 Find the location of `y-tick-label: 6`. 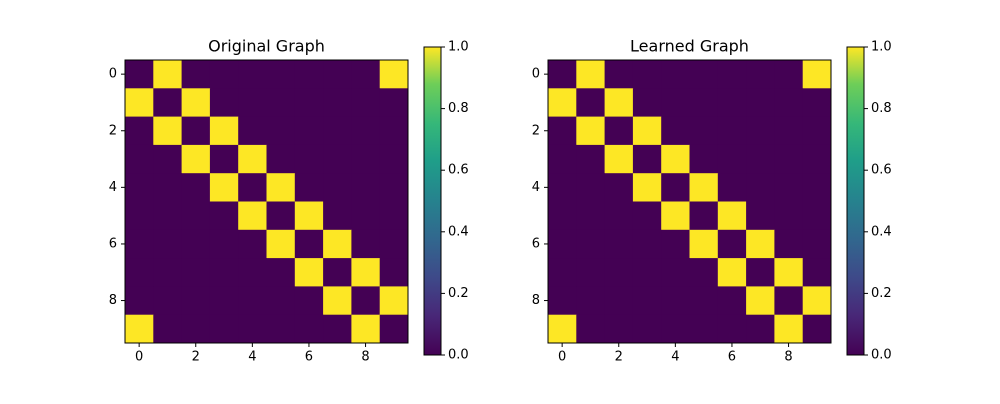

y-tick-label: 6 is located at coordinates (536, 243).